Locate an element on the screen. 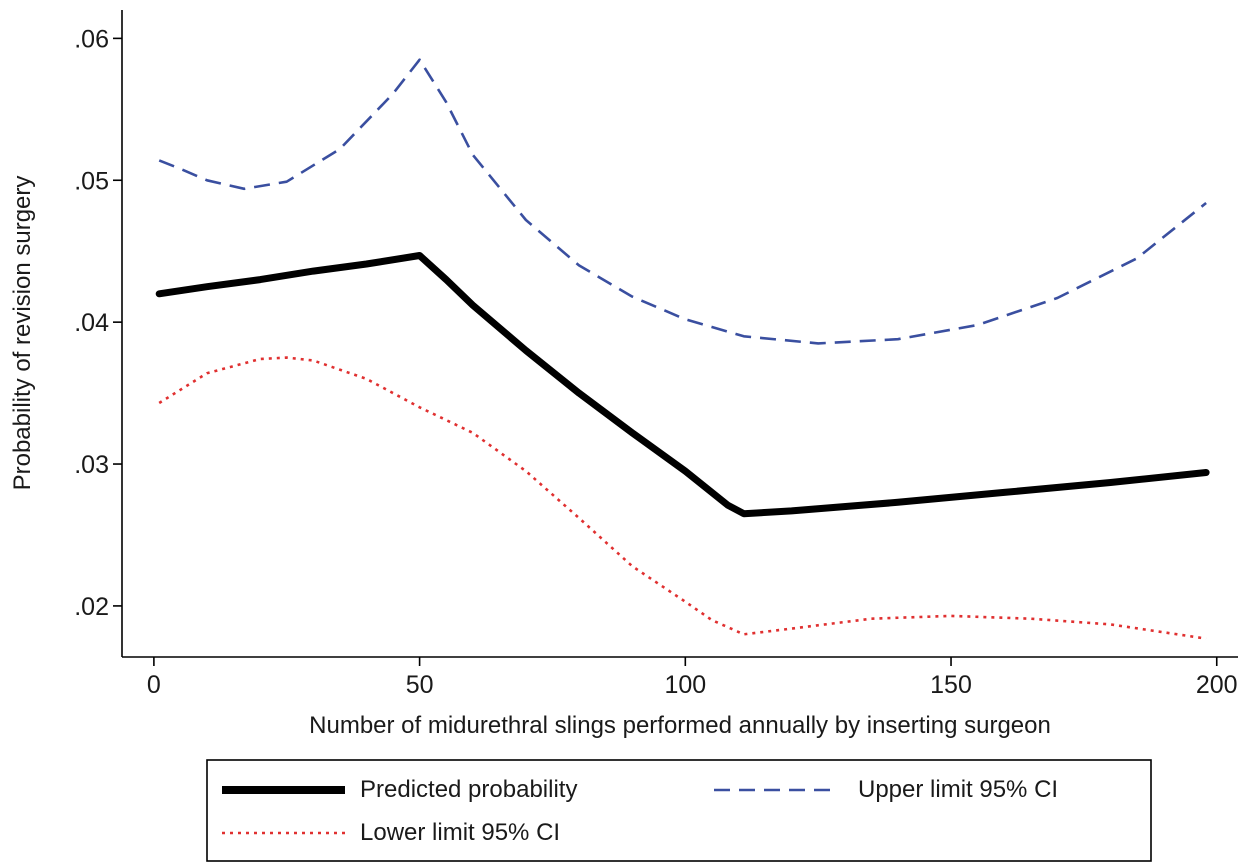  x-ticks: 0 50 100 150 200 is located at coordinates (692, 678).